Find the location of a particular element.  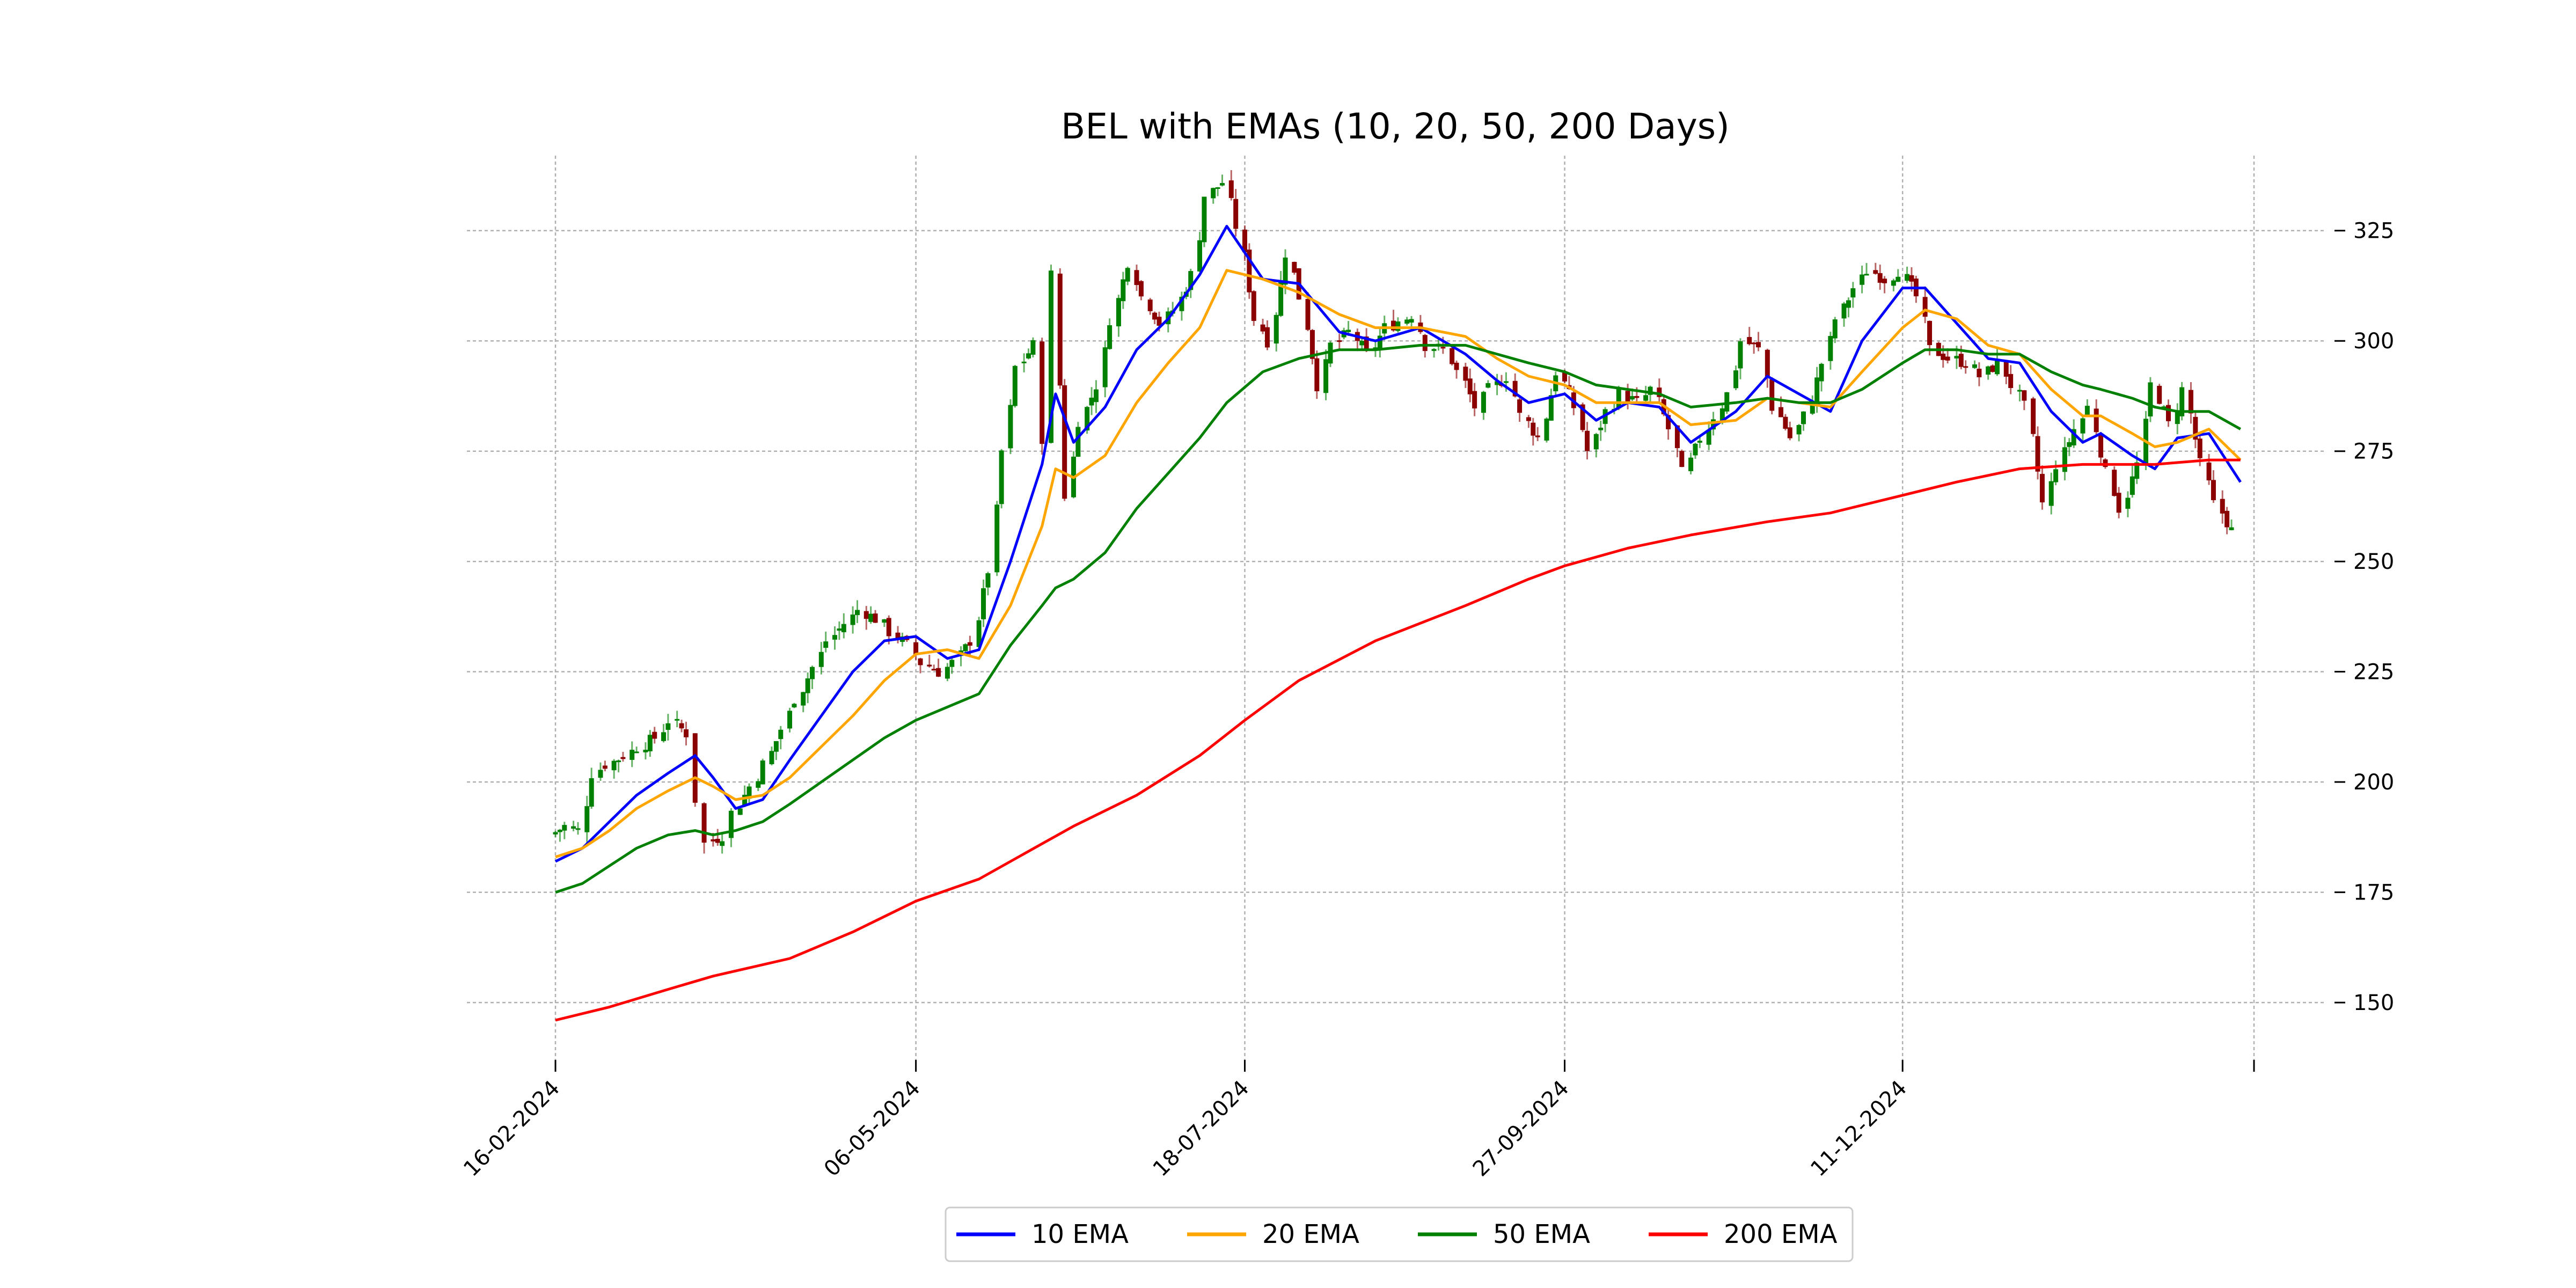

x-tick-label: 11-12-2024 is located at coordinates (1859, 1129).